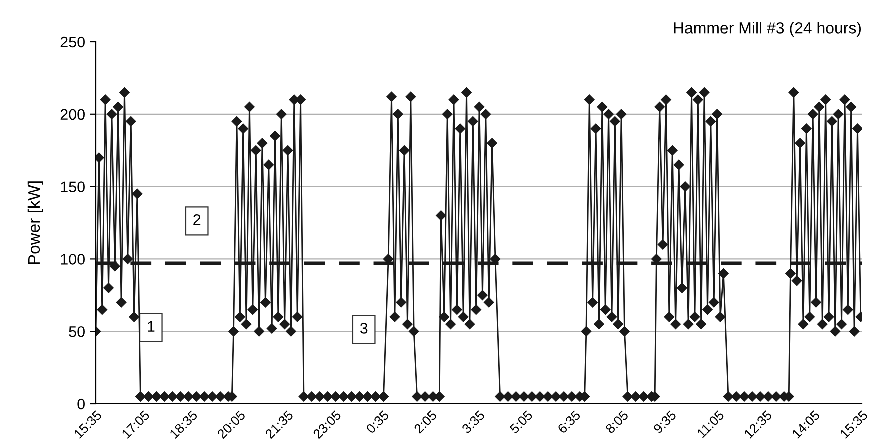 The image size is (871, 447). I want to click on annotation: 1, so click(151, 326).